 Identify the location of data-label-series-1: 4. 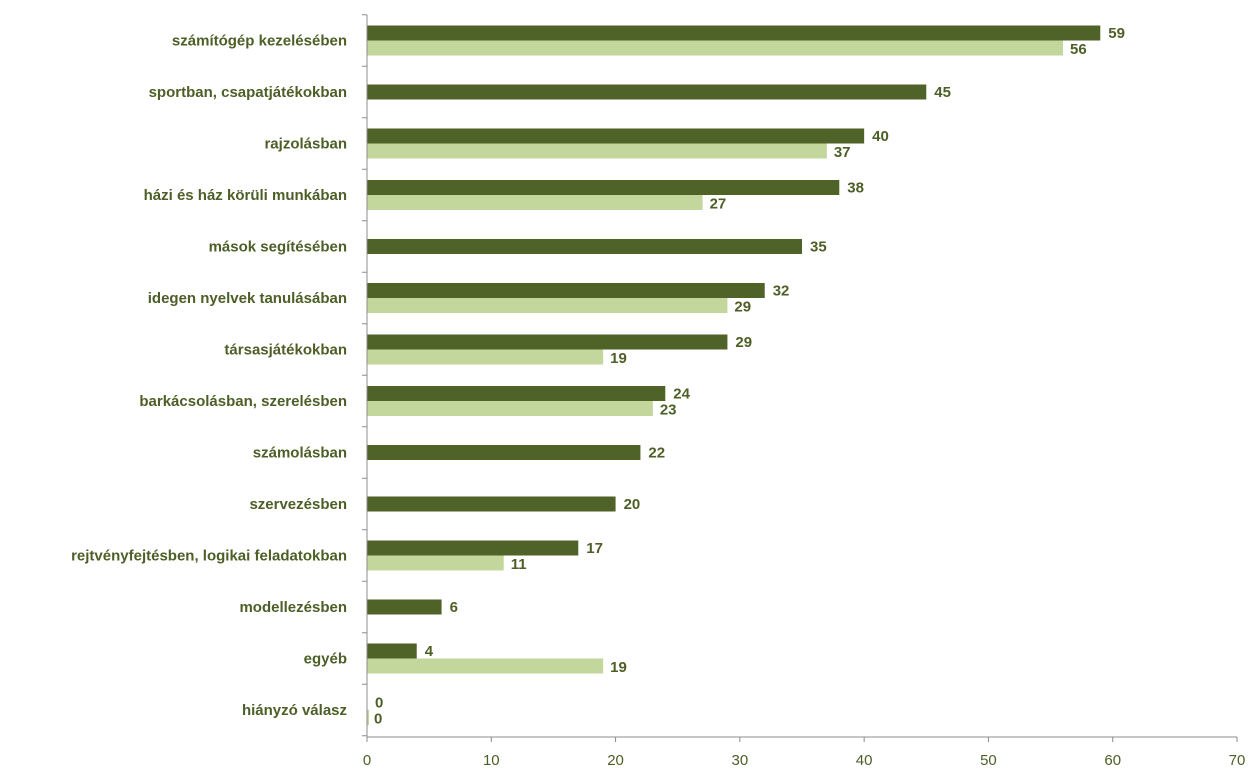
(429, 651).